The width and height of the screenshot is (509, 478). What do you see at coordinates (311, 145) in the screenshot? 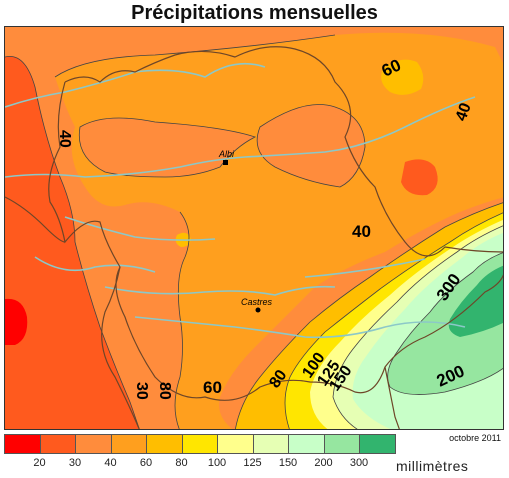
I see `zone-30-40-east` at bounding box center [311, 145].